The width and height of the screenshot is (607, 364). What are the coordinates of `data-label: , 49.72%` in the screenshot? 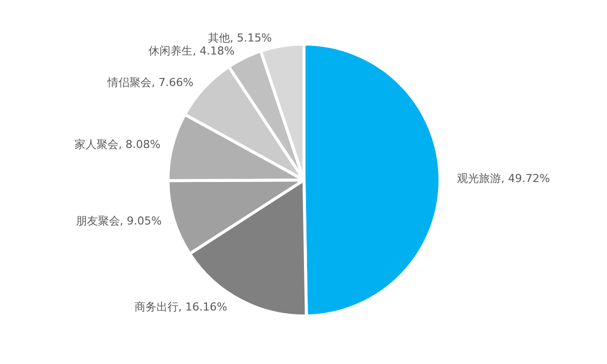 It's located at (525, 179).